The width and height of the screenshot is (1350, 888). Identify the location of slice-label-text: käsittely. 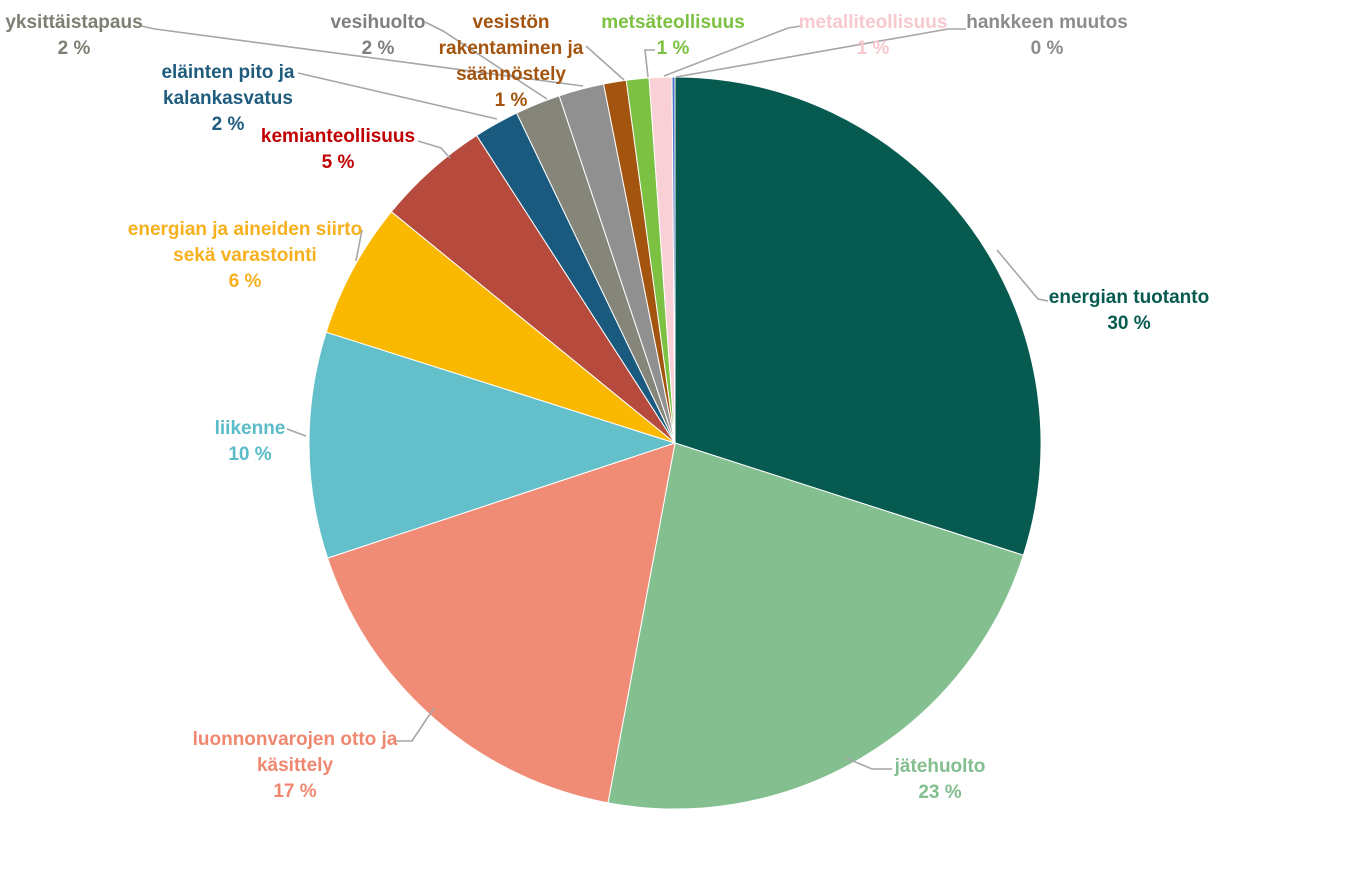
(295, 765).